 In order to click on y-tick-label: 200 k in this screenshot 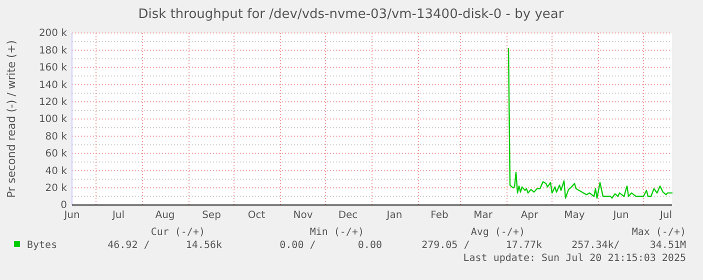, I will do `click(53, 34)`.